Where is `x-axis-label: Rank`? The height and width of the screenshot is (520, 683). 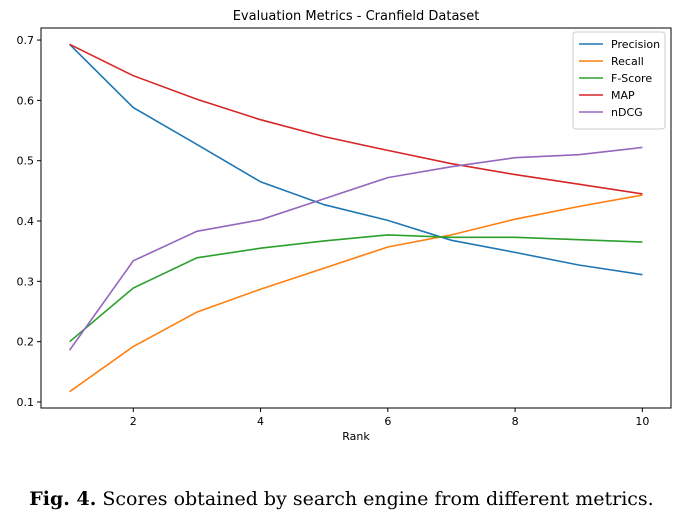 x-axis-label: Rank is located at coordinates (356, 436).